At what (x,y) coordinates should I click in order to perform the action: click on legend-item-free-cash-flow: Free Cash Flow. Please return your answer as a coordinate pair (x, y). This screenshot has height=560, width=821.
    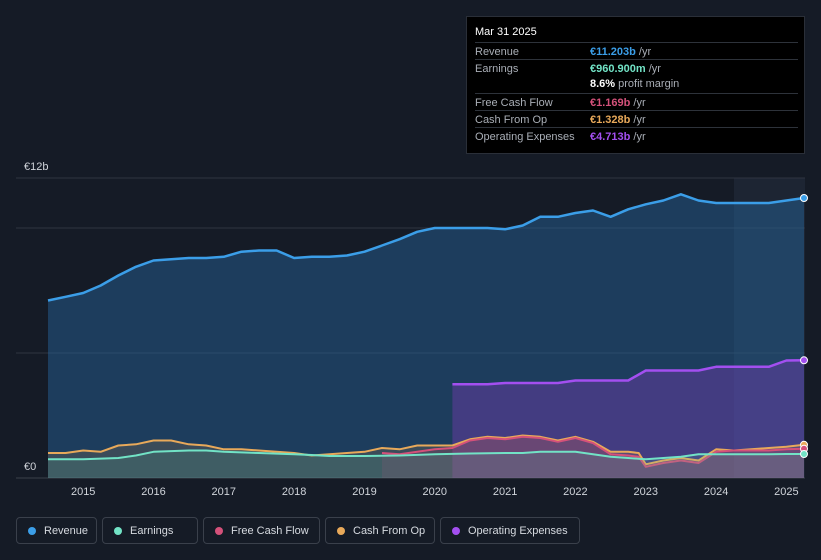
    Looking at the image, I should click on (261, 530).